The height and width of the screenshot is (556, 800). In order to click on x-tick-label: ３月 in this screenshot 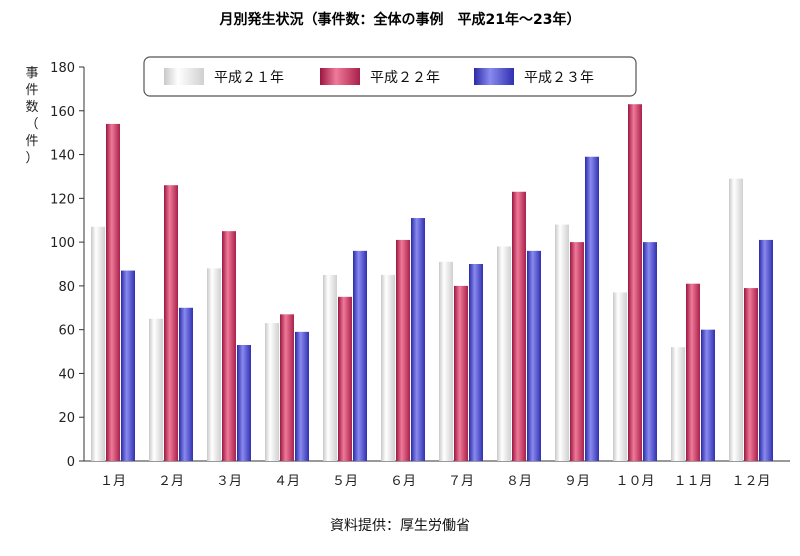, I will do `click(229, 481)`.